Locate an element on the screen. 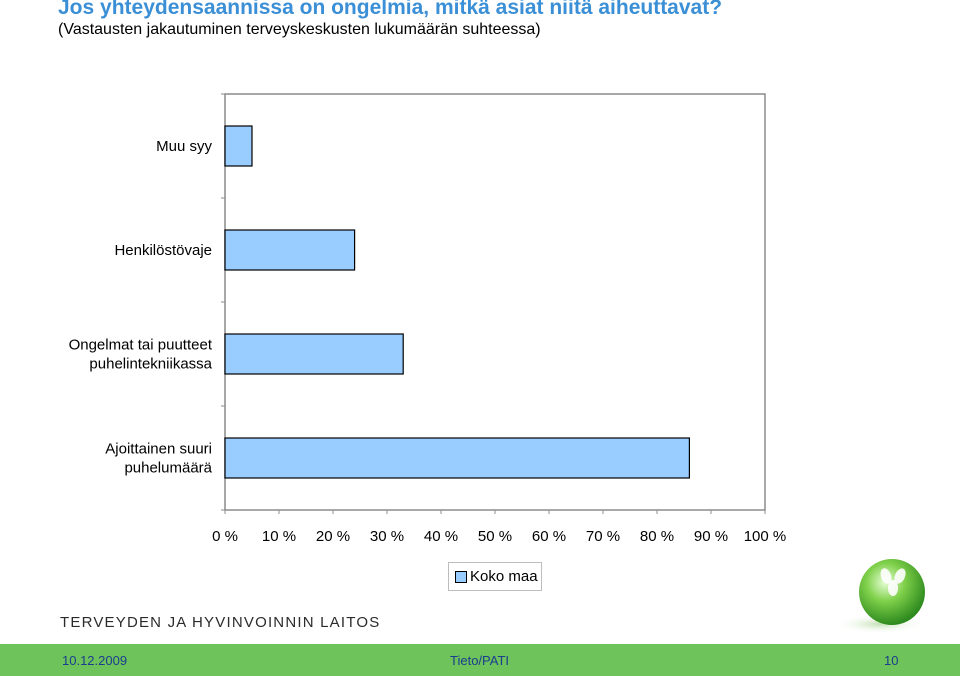 This screenshot has height=676, width=960. category-label: puhelintekniikassa is located at coordinates (150, 364).